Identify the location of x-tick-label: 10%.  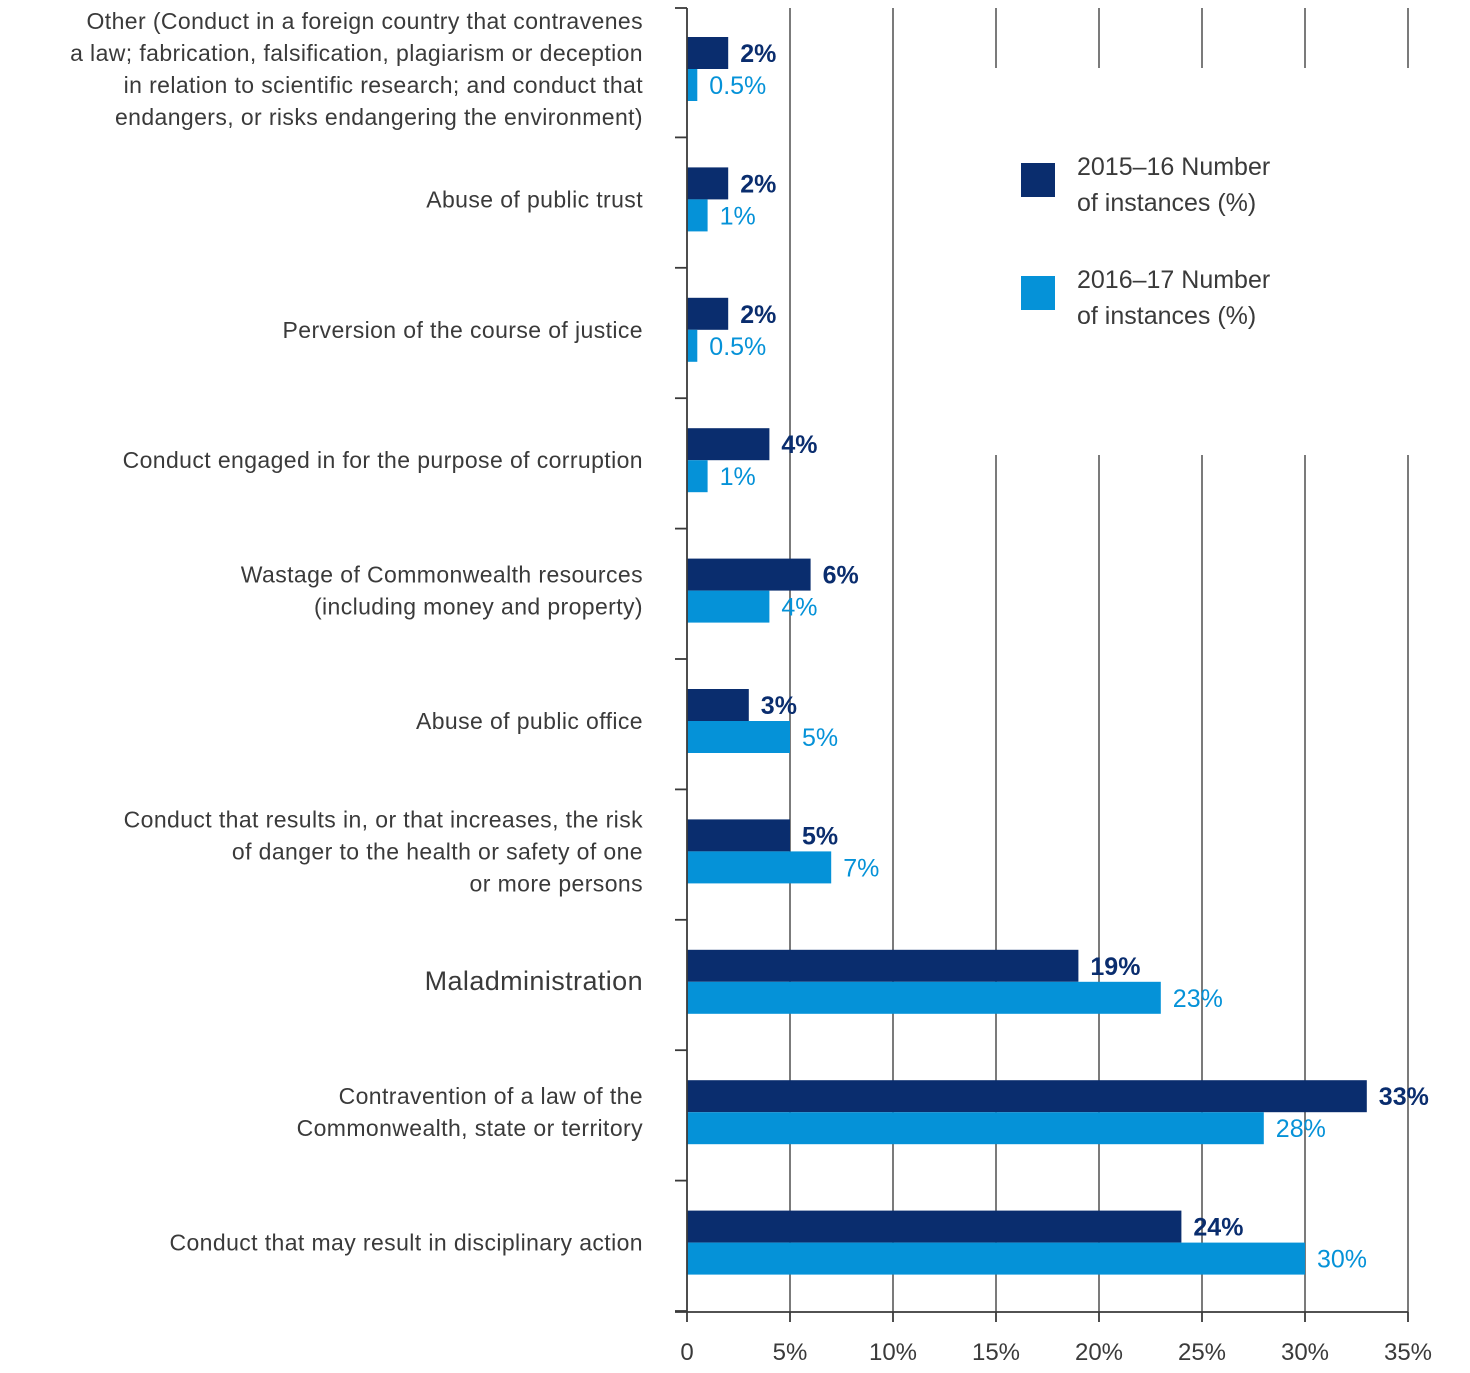
(893, 1352).